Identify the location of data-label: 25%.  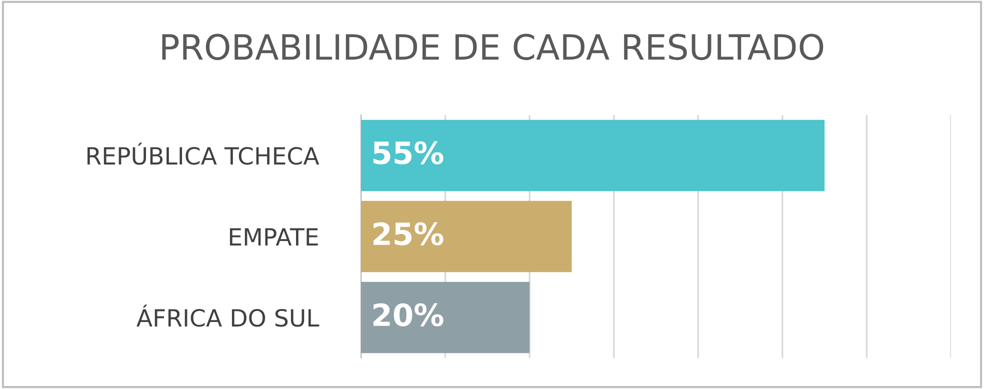
(409, 234).